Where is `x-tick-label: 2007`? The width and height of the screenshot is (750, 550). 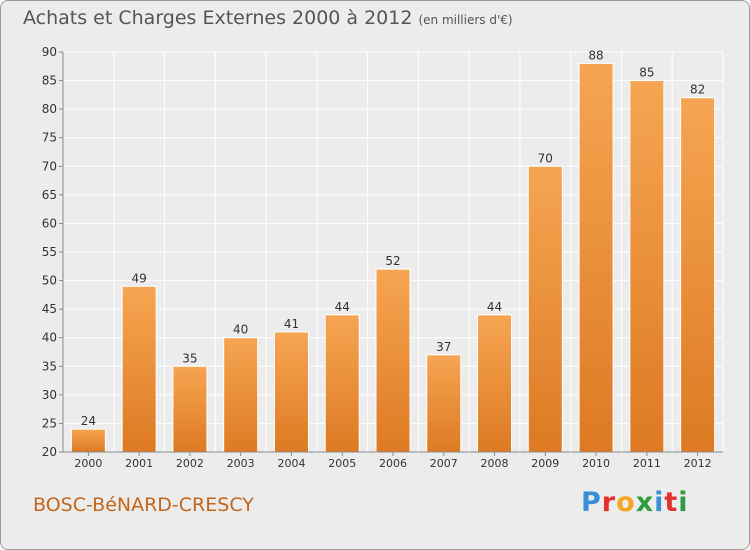 x-tick-label: 2007 is located at coordinates (444, 463).